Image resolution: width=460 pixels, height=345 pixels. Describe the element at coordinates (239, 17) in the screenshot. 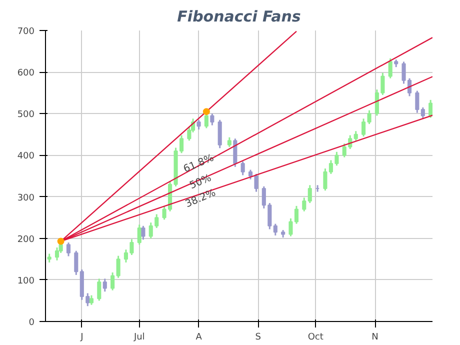

I see `chart-title: Fibonacci Fans` at that location.